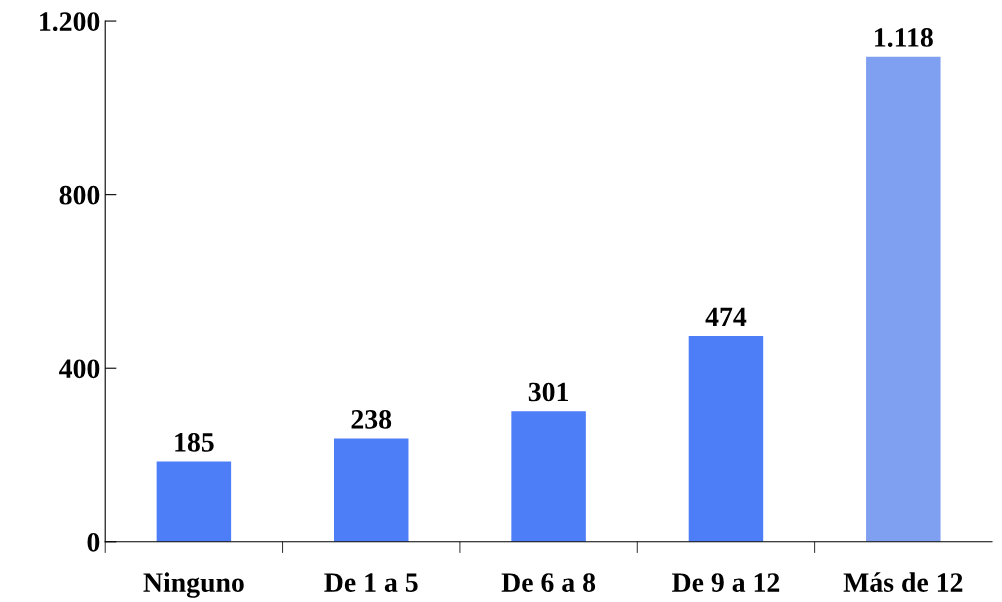 This screenshot has width=1002, height=602. Describe the element at coordinates (548, 392) in the screenshot. I see `data-label: 301` at that location.